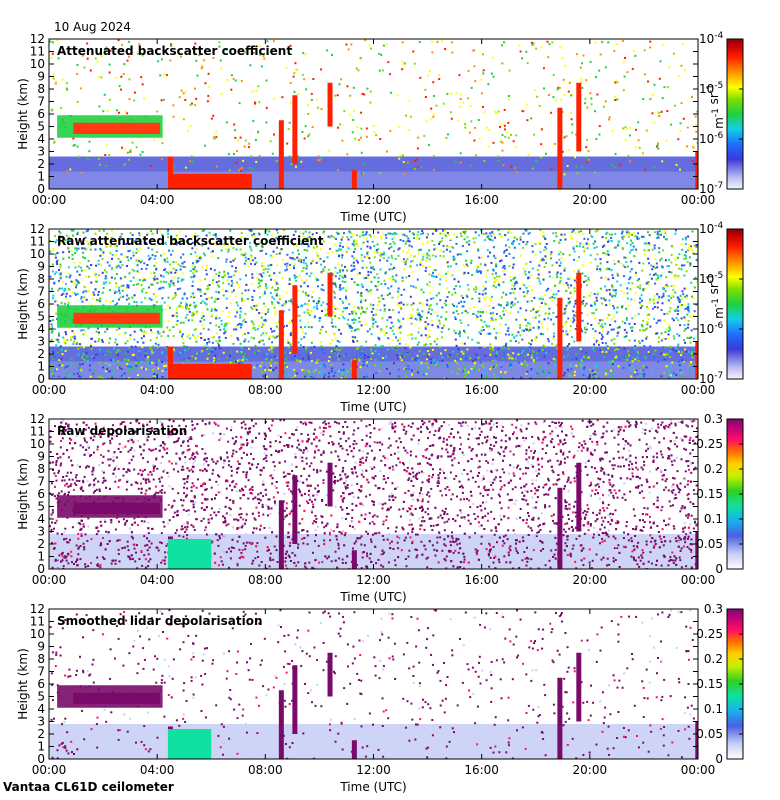 This screenshot has height=800, width=780. I want to click on low-depol-layer, so click(189, 744).